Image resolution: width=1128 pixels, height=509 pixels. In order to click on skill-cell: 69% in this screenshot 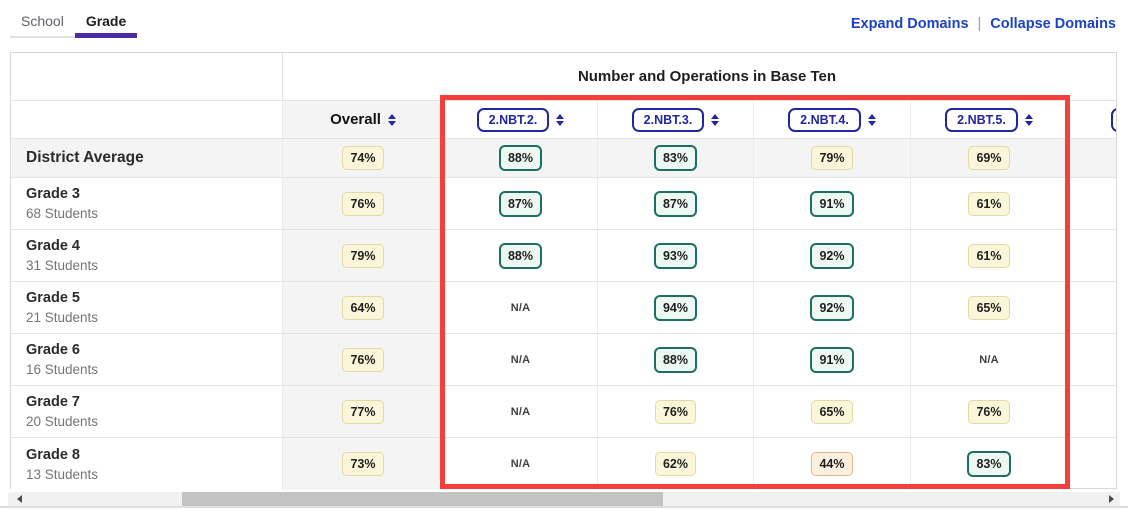, I will do `click(989, 158)`.